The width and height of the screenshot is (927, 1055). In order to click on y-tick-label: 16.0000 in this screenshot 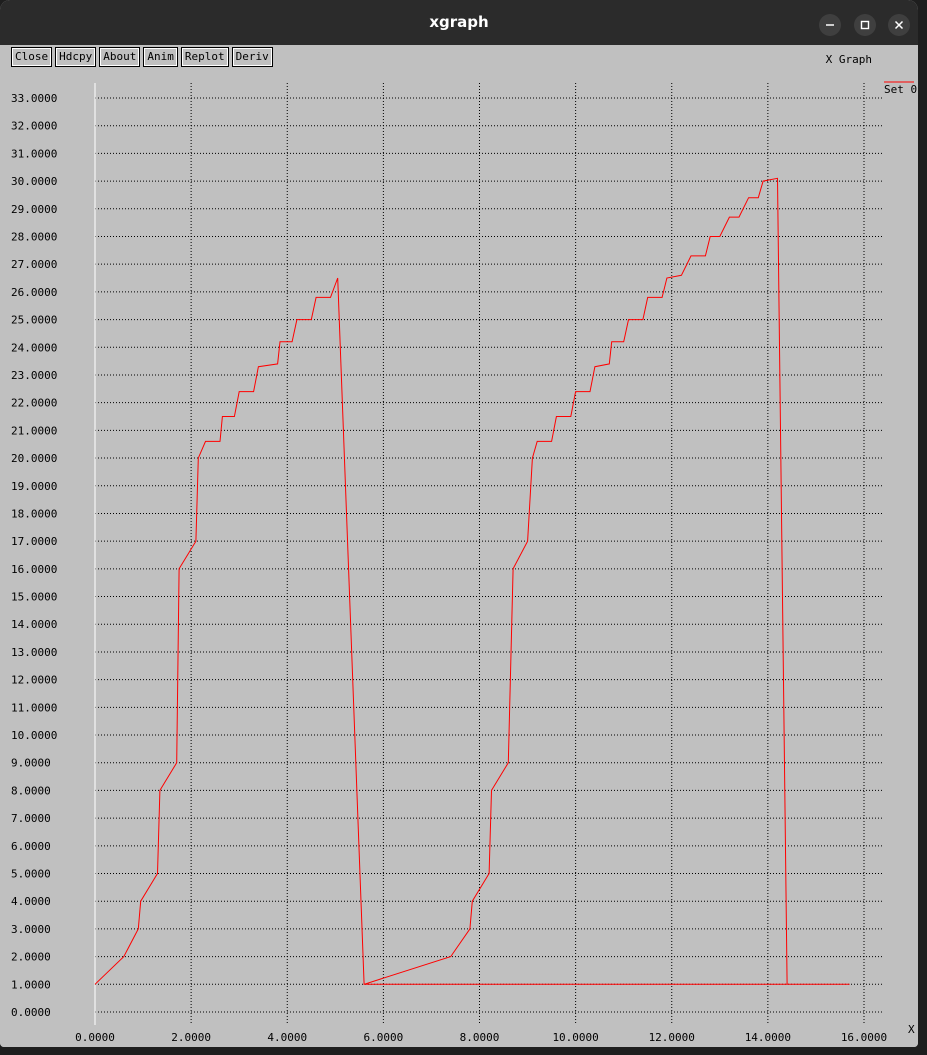, I will do `click(34, 569)`.